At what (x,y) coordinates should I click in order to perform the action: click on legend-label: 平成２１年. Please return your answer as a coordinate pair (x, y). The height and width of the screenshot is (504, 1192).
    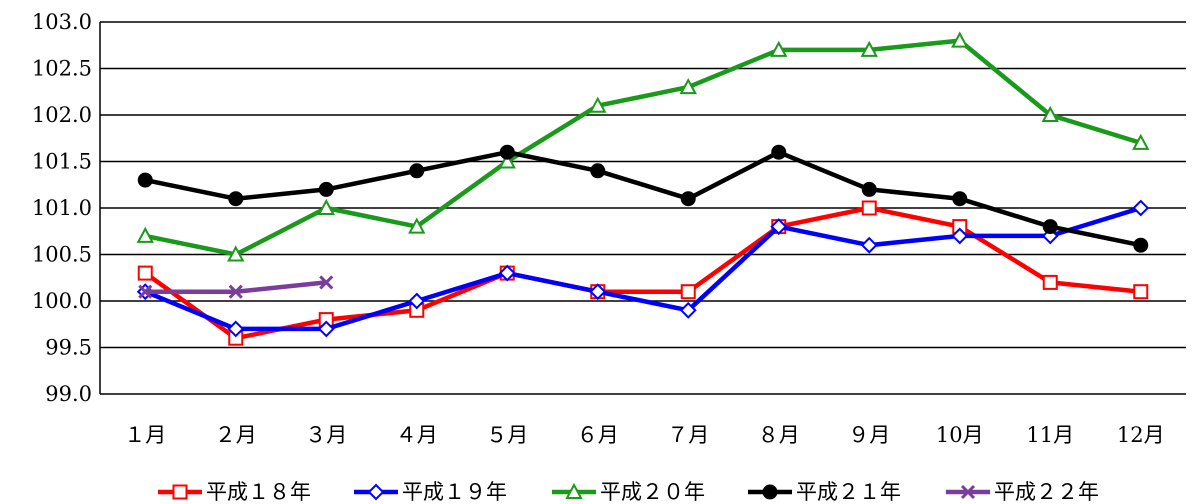
    Looking at the image, I should click on (848, 492).